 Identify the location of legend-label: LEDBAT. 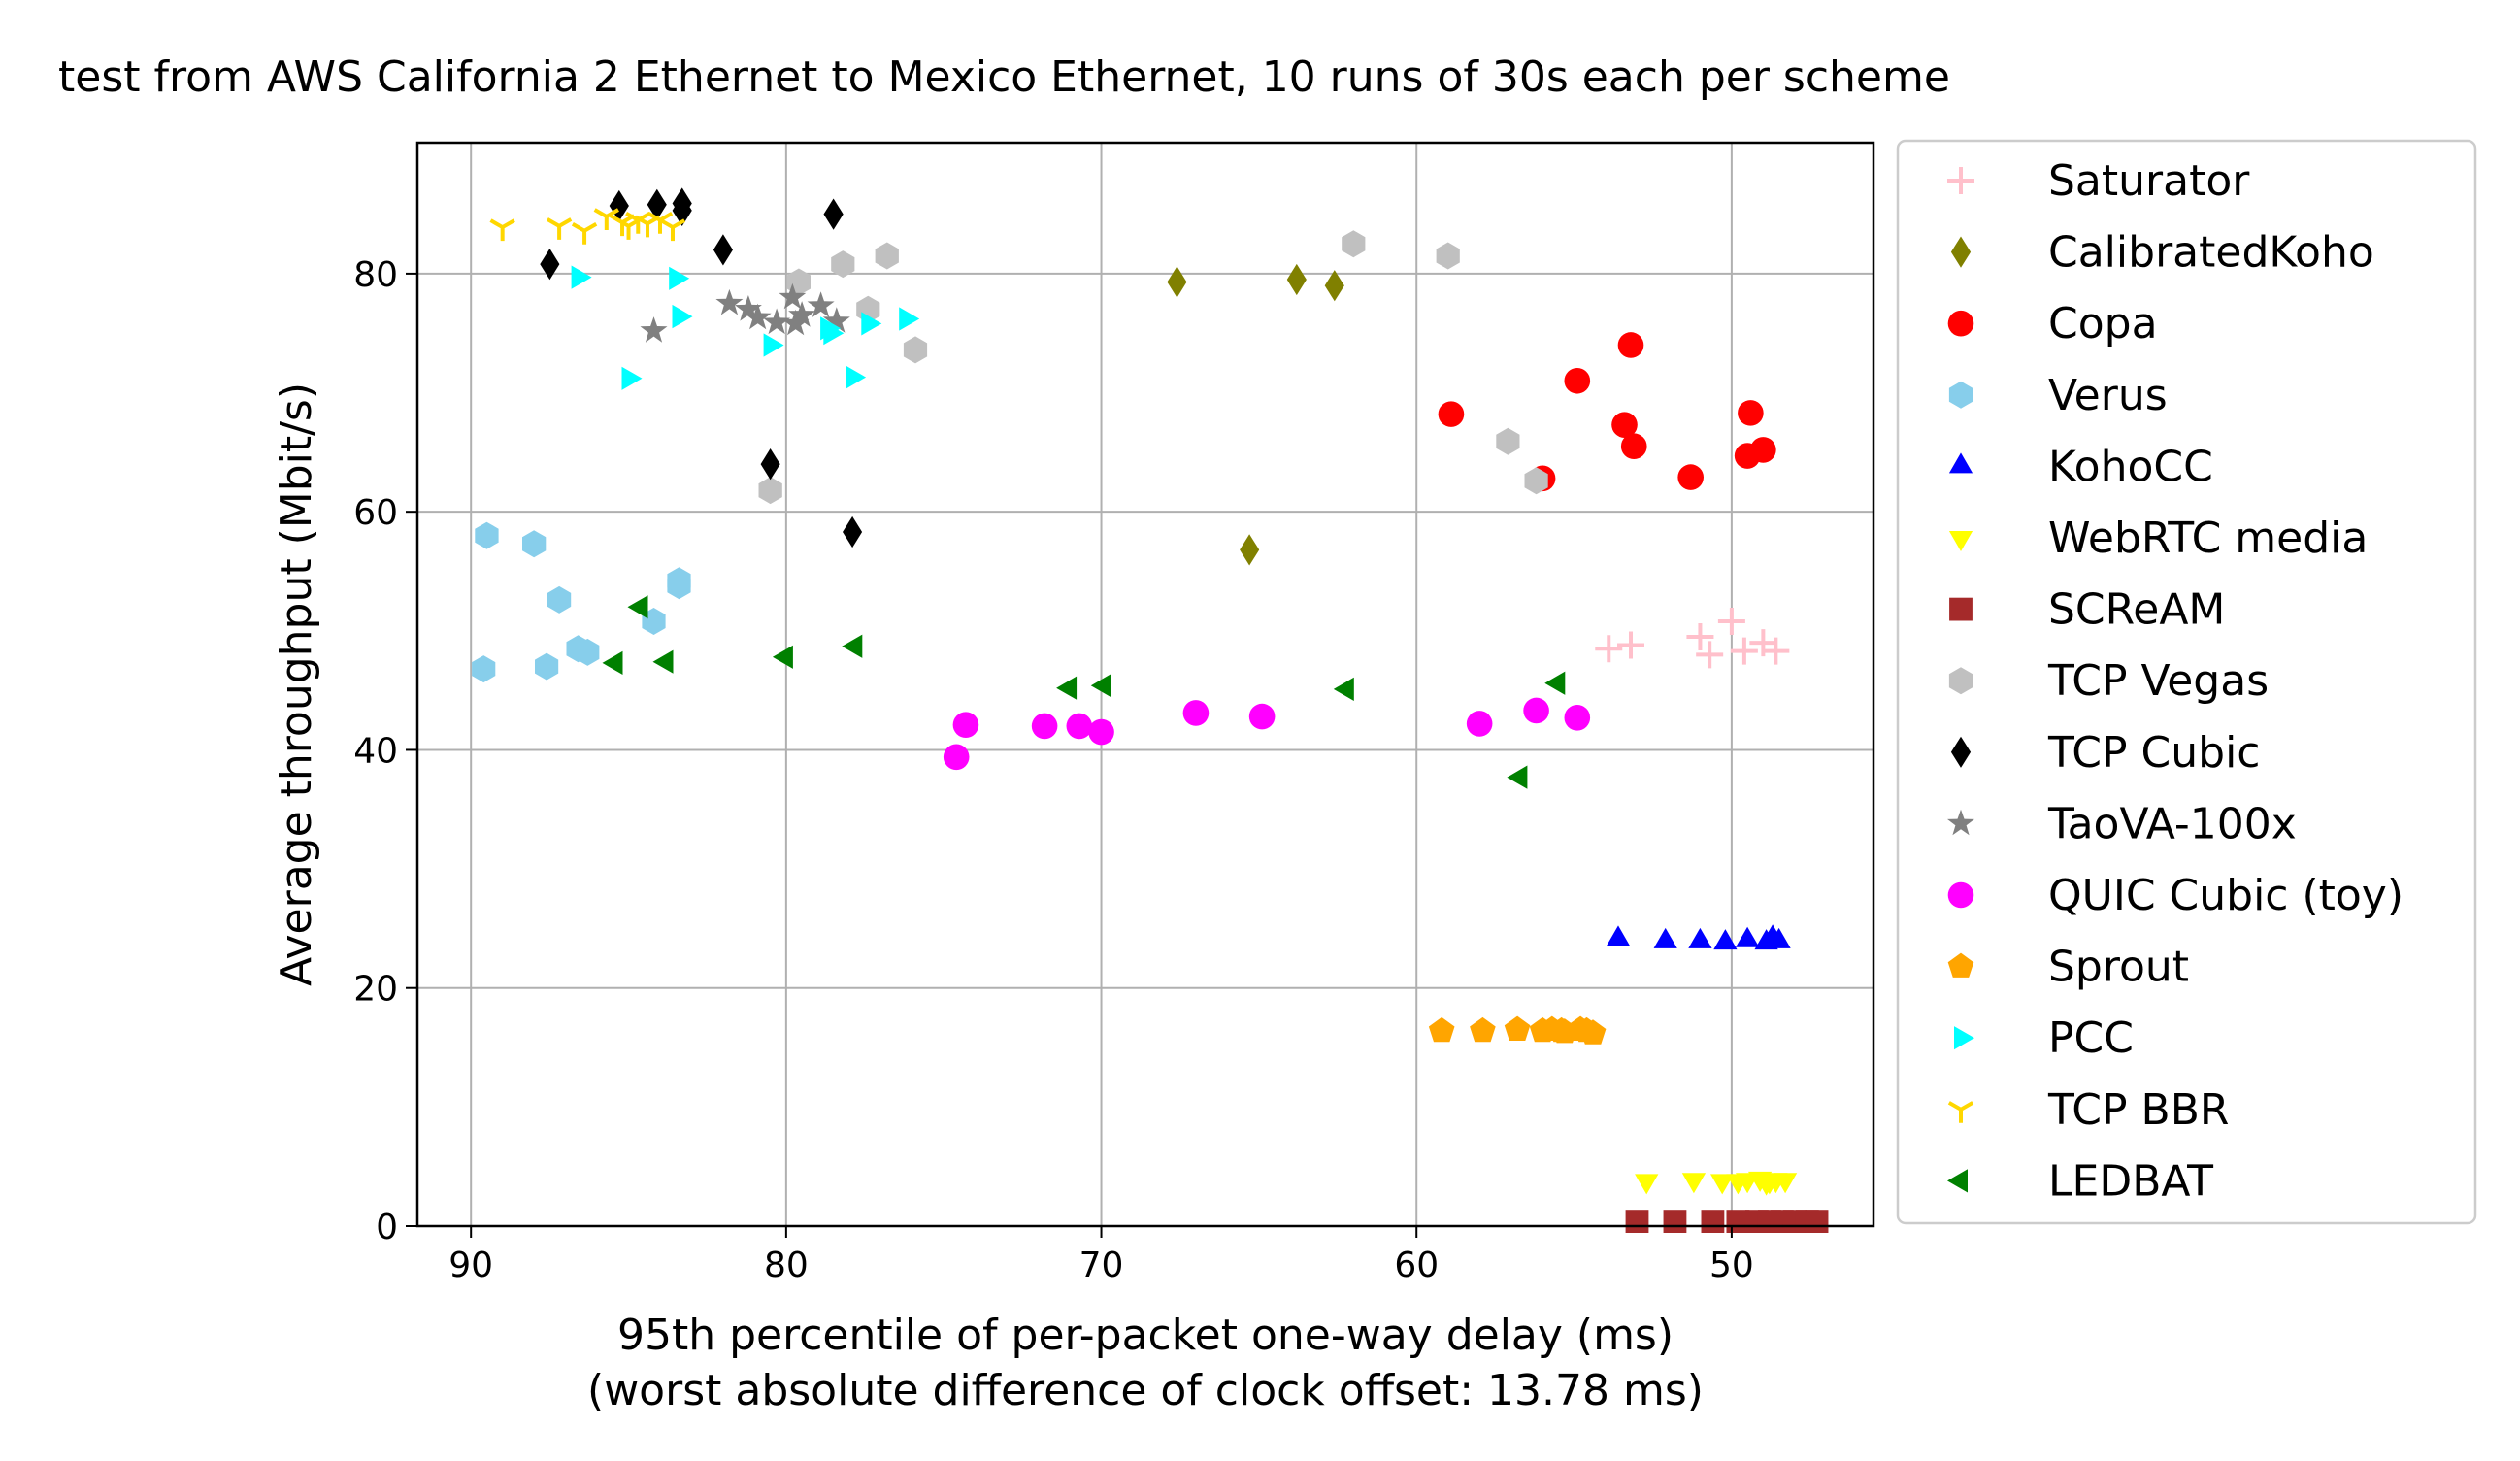
(2130, 1181).